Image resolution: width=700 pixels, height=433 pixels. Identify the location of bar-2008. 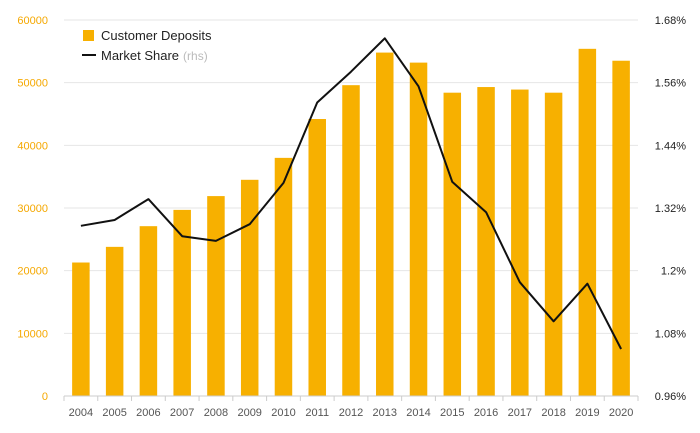
(216, 296).